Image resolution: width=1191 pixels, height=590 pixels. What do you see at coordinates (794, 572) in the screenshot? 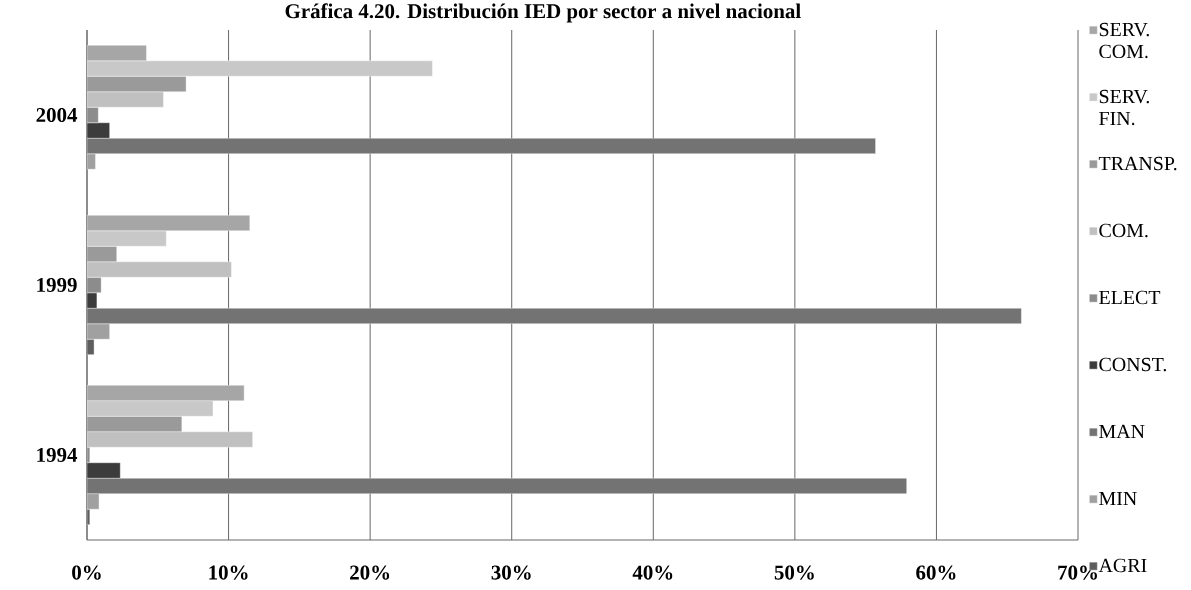
I see `x-tick-label: 50%` at bounding box center [794, 572].